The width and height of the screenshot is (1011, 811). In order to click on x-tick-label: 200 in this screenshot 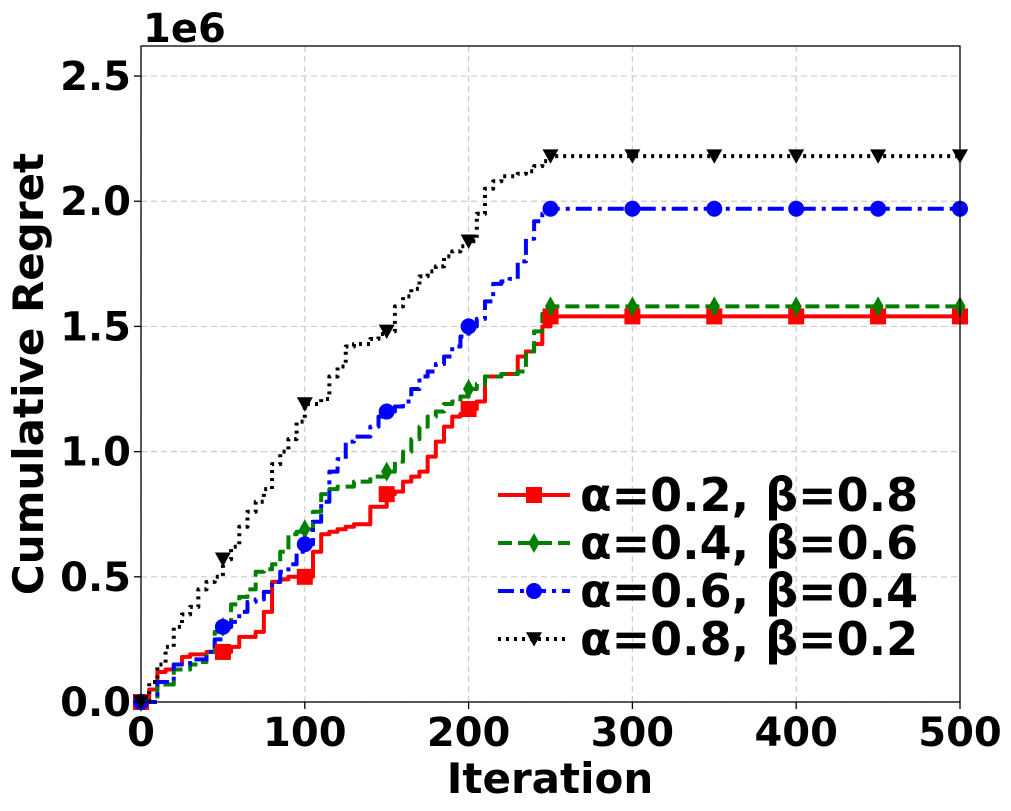, I will do `click(469, 733)`.